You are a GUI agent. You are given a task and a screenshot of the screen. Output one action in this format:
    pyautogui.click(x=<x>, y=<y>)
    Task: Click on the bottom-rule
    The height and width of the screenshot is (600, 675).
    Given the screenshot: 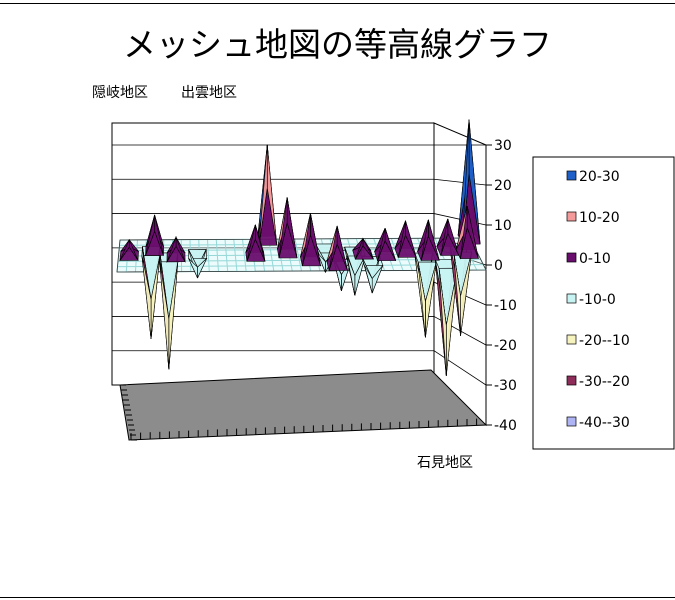 What is the action you would take?
    pyautogui.click(x=337, y=597)
    